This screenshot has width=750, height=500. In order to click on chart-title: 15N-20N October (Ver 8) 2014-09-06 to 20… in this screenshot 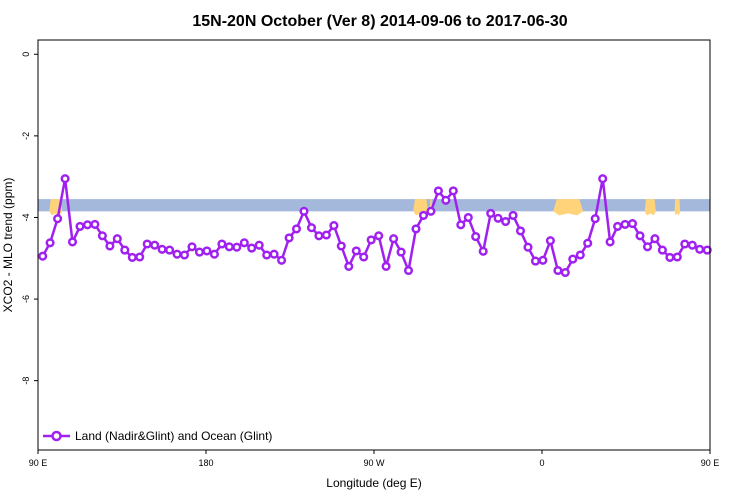, I will do `click(379, 21)`.